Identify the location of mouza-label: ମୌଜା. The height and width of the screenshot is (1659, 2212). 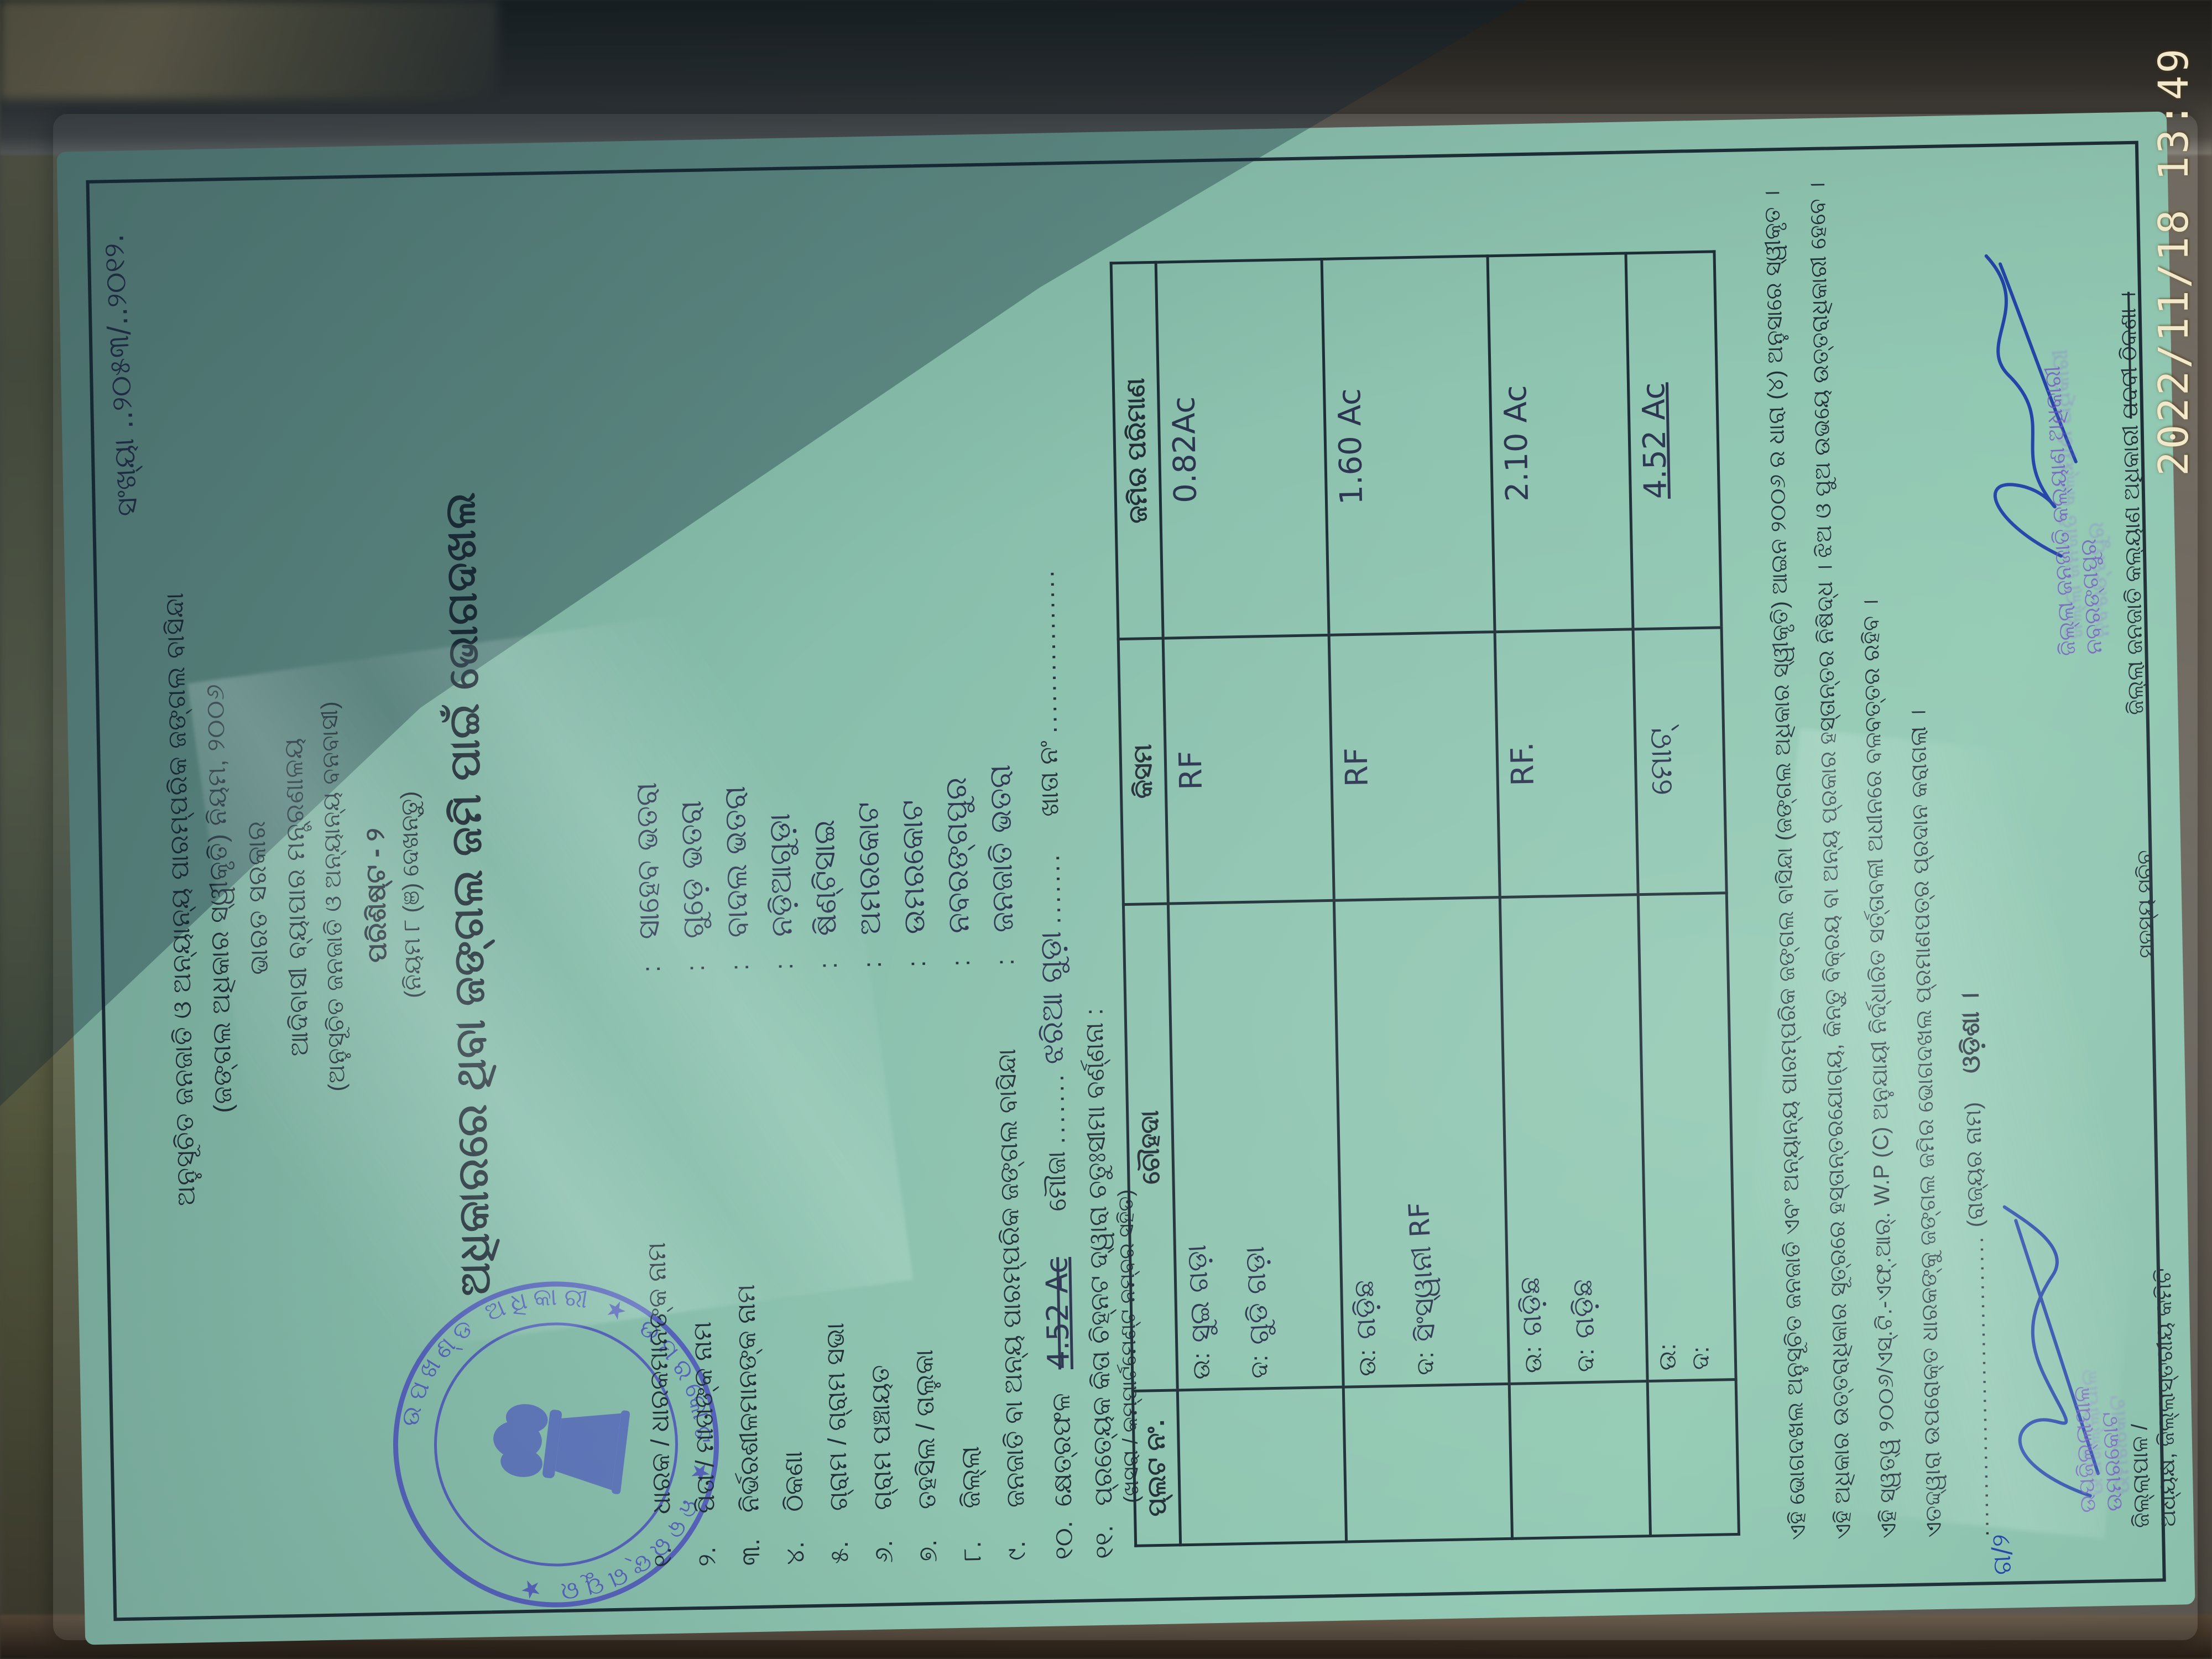
(1056, 1181).